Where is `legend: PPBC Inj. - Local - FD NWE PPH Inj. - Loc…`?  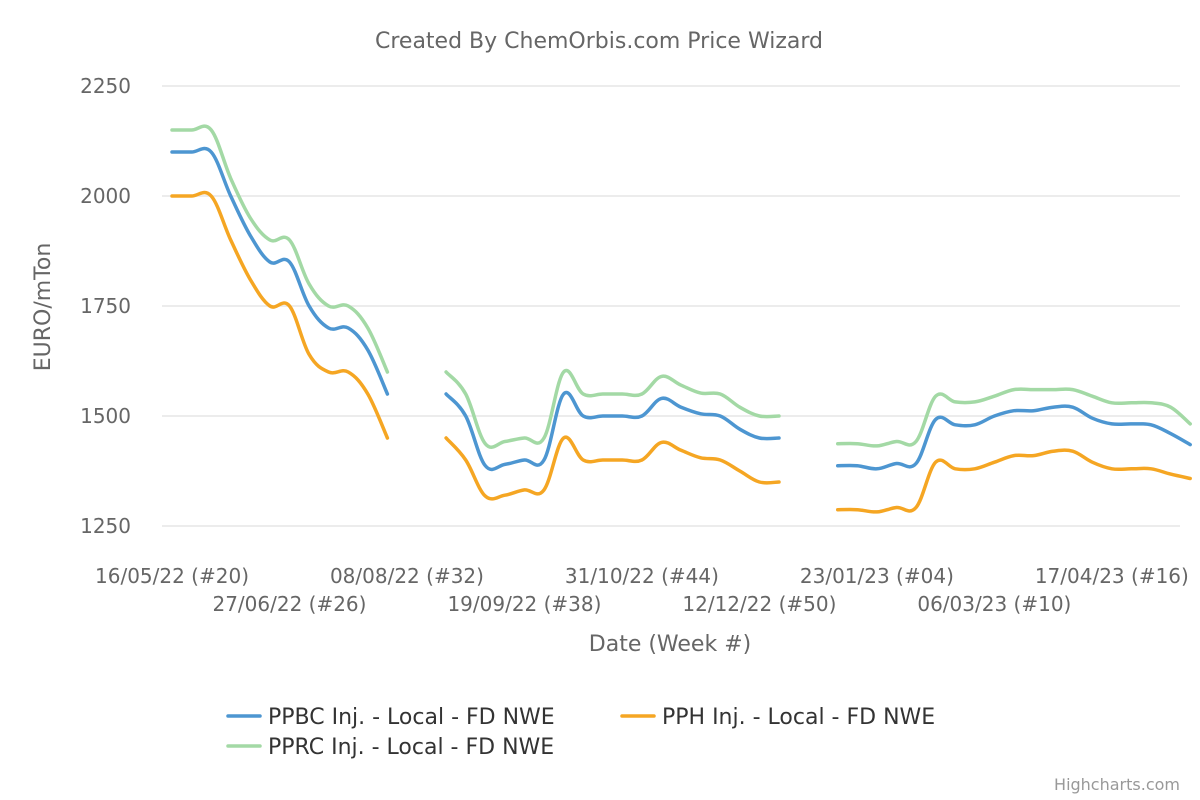 legend: PPBC Inj. - Local - FD NWE PPH Inj. - Loc… is located at coordinates (580, 732).